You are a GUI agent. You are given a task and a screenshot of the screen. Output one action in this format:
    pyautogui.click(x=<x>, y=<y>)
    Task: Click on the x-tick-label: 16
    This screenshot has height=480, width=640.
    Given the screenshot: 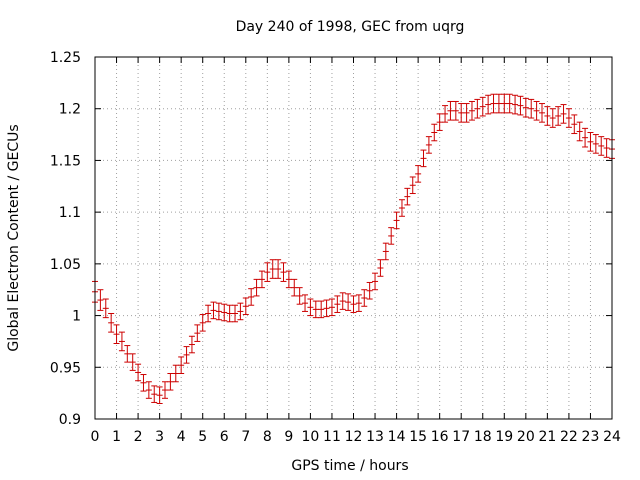 What is the action you would take?
    pyautogui.click(x=440, y=437)
    